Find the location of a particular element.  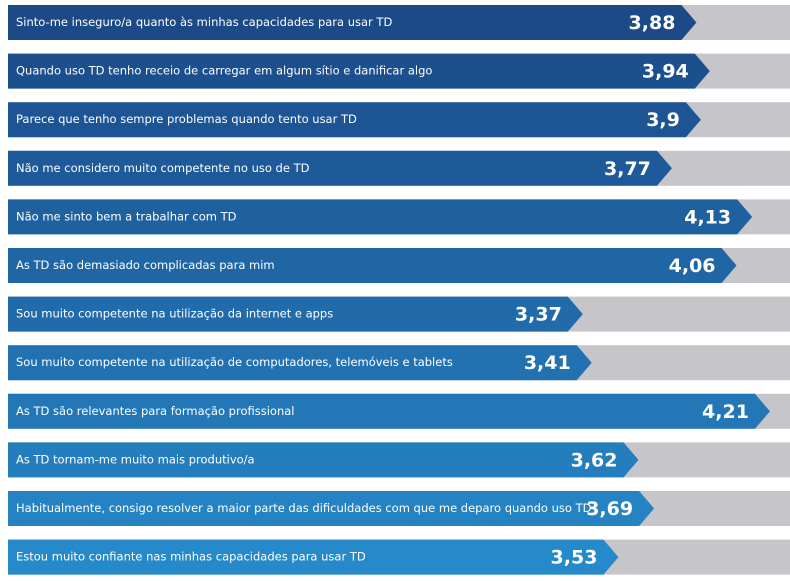

value-label: 3,69 is located at coordinates (609, 509).